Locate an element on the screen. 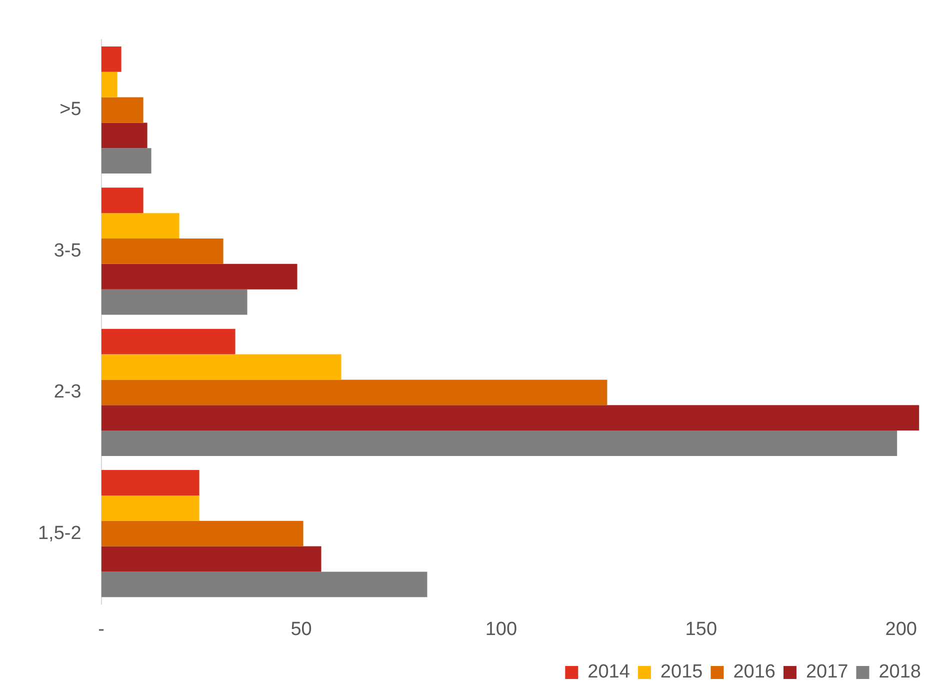 This screenshot has width=939, height=700. y-tick-label: 3-5 is located at coordinates (68, 251).